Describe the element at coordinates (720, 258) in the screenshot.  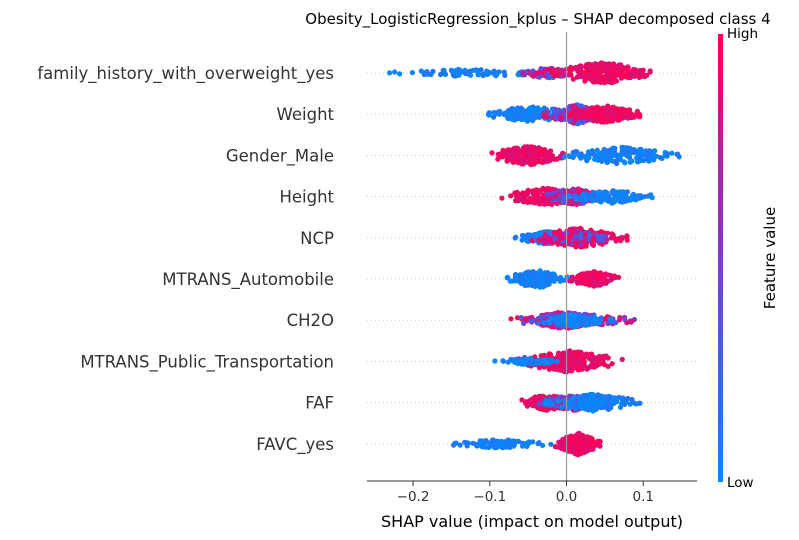
I see `colorbar` at that location.